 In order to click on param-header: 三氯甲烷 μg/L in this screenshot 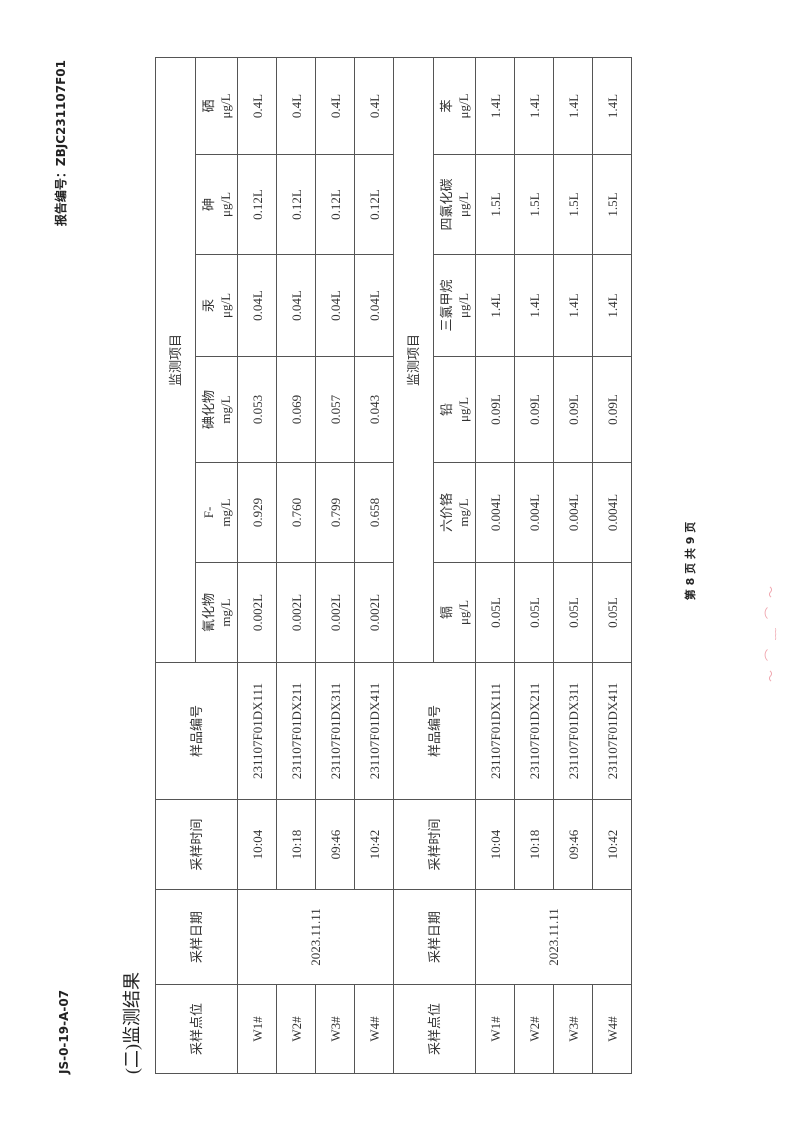, I will do `click(454, 305)`.